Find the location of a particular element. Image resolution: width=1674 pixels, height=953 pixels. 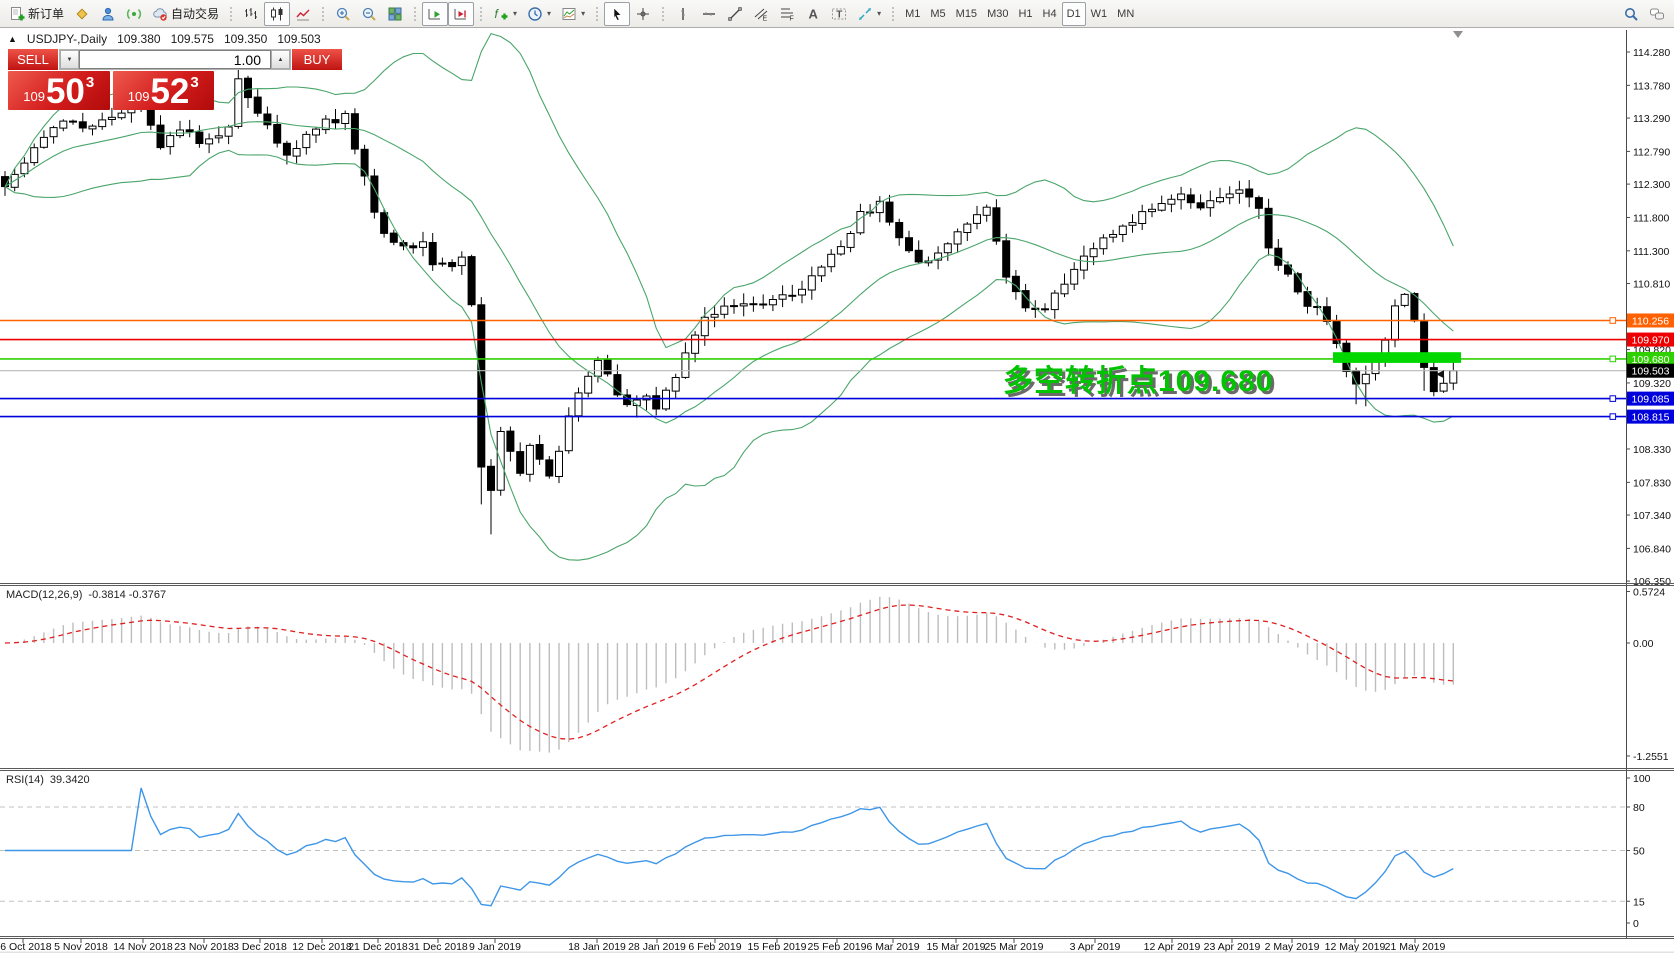

timeframe-h4-label: H4 is located at coordinates (1049, 13).